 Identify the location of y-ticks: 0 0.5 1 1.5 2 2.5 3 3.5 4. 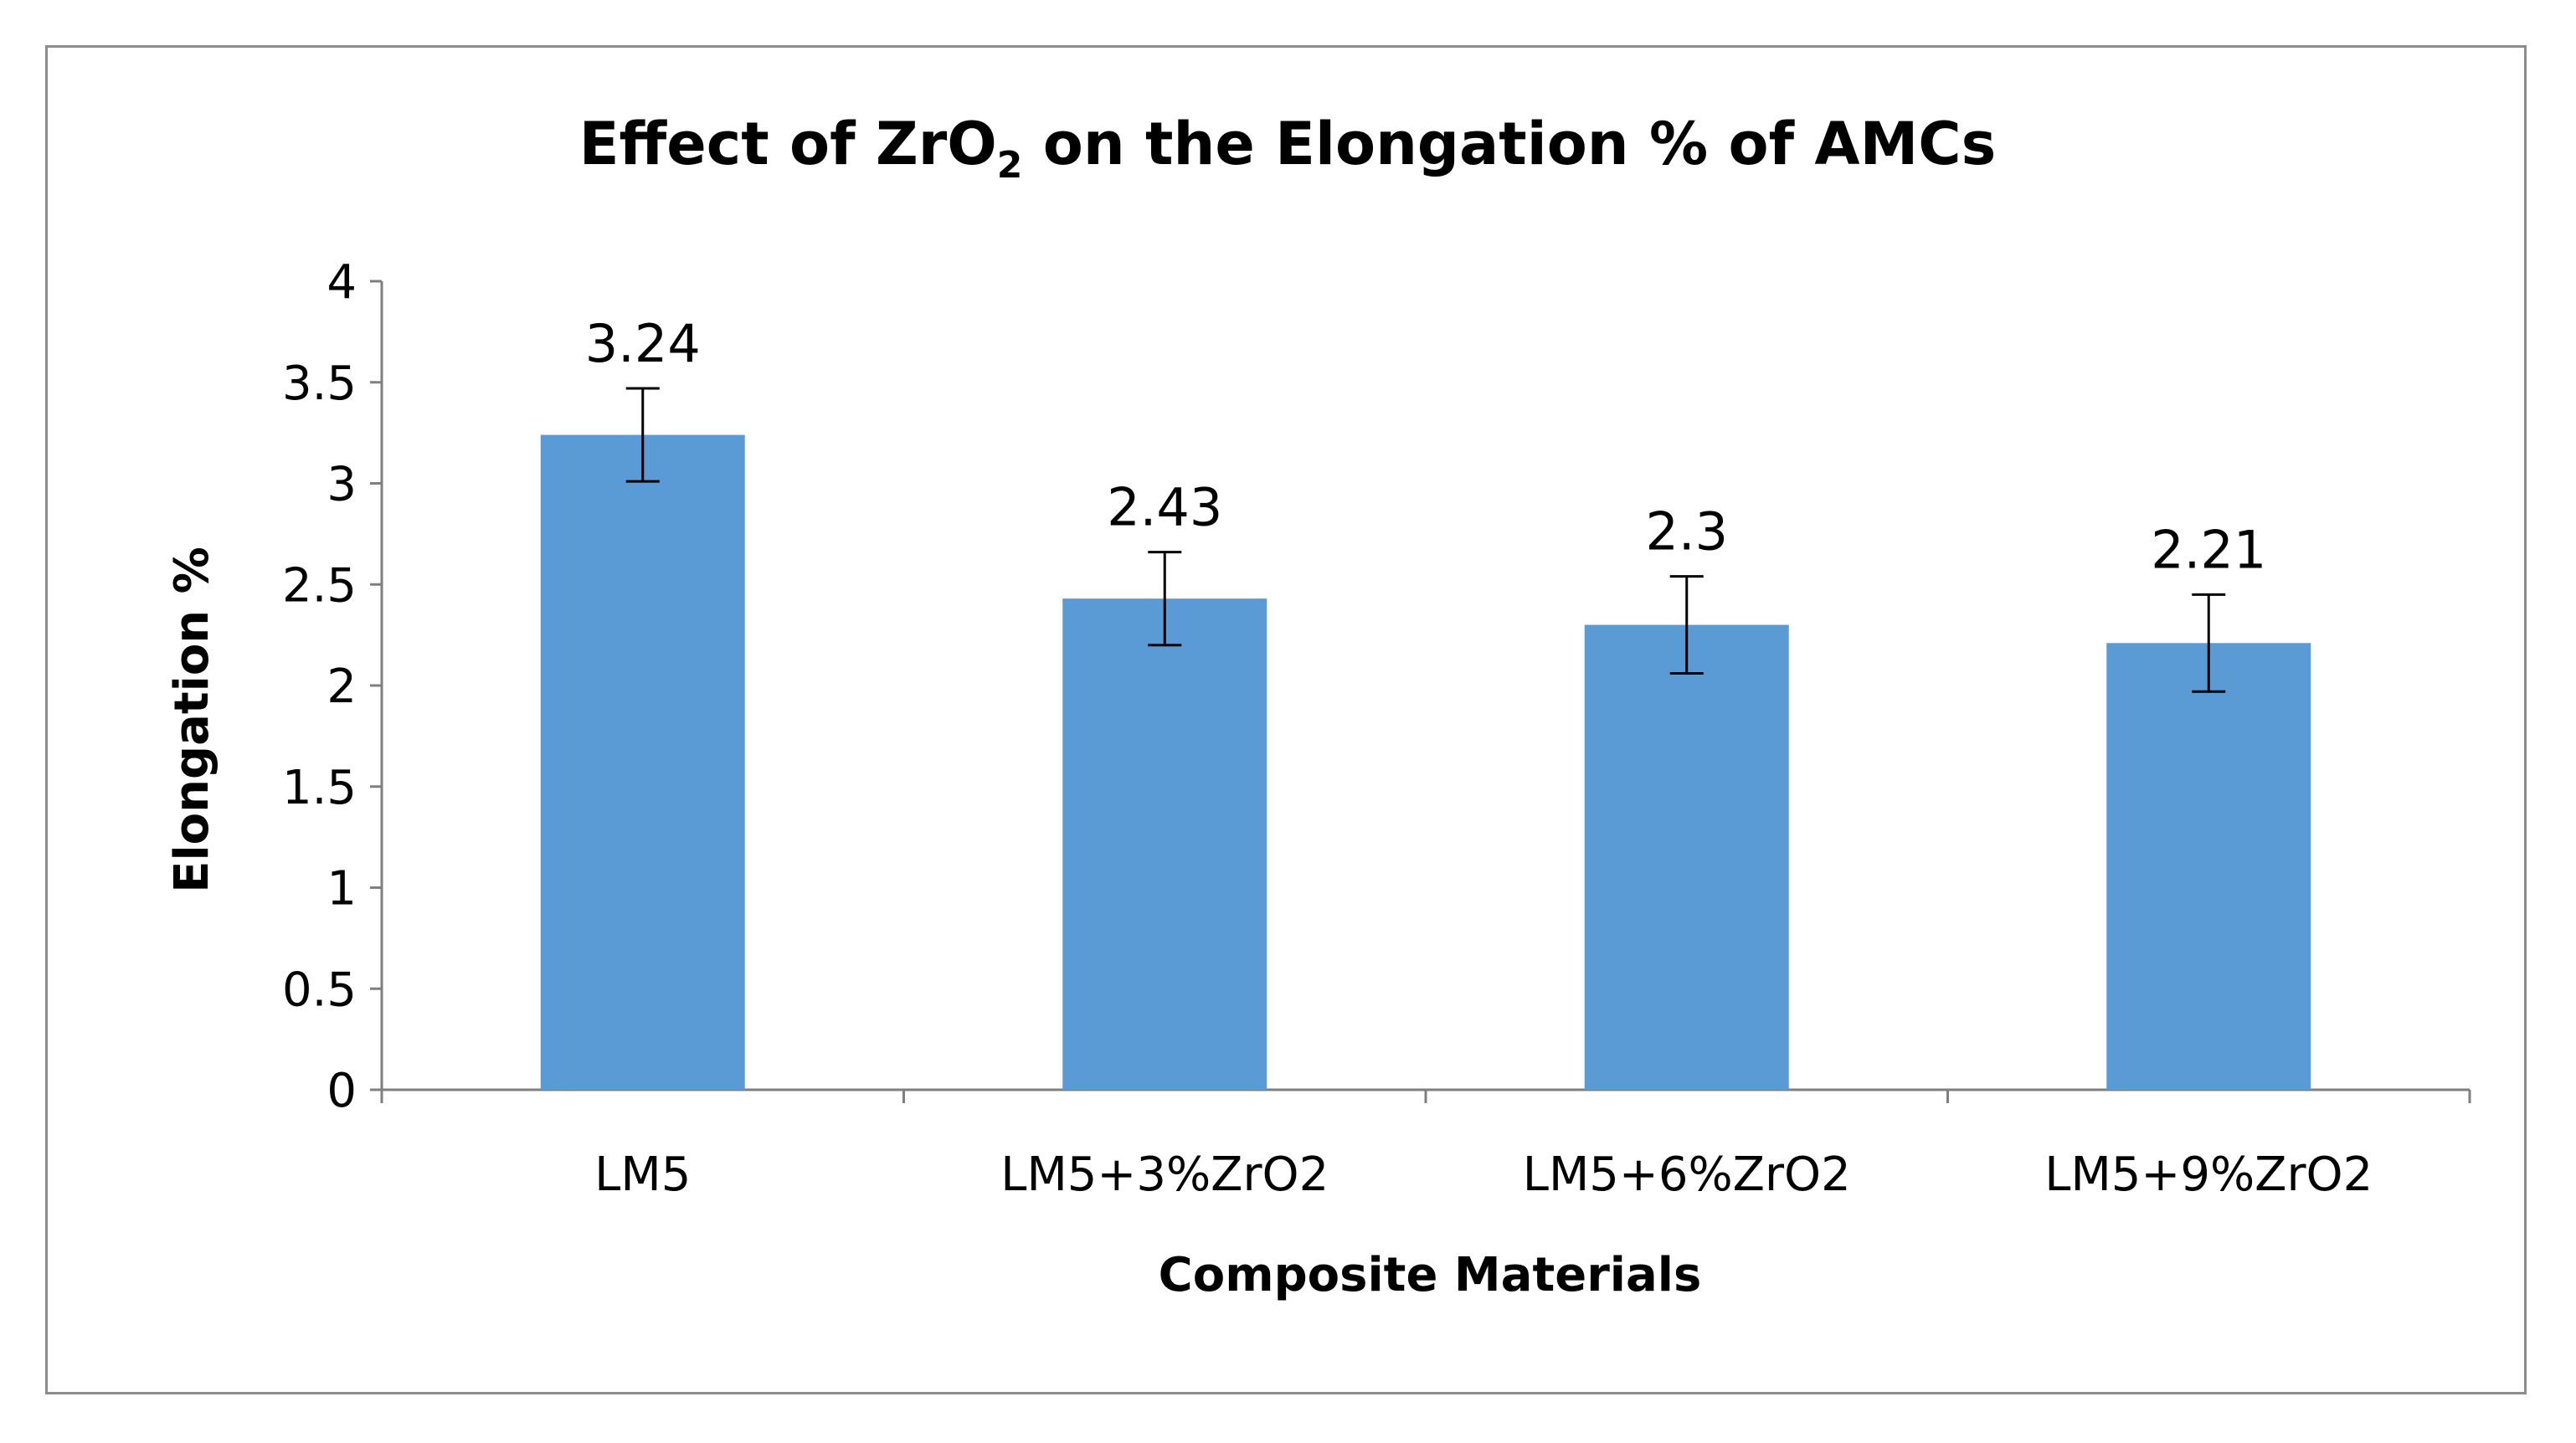
(332, 686).